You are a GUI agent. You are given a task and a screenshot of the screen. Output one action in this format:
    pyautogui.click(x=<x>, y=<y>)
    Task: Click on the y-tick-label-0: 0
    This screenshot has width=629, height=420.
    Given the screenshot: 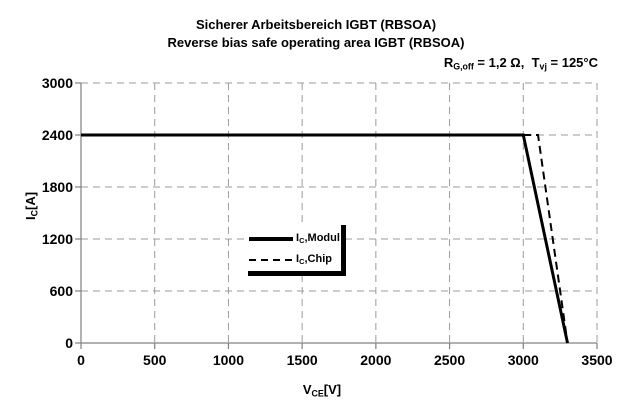 What is the action you would take?
    pyautogui.click(x=69, y=343)
    